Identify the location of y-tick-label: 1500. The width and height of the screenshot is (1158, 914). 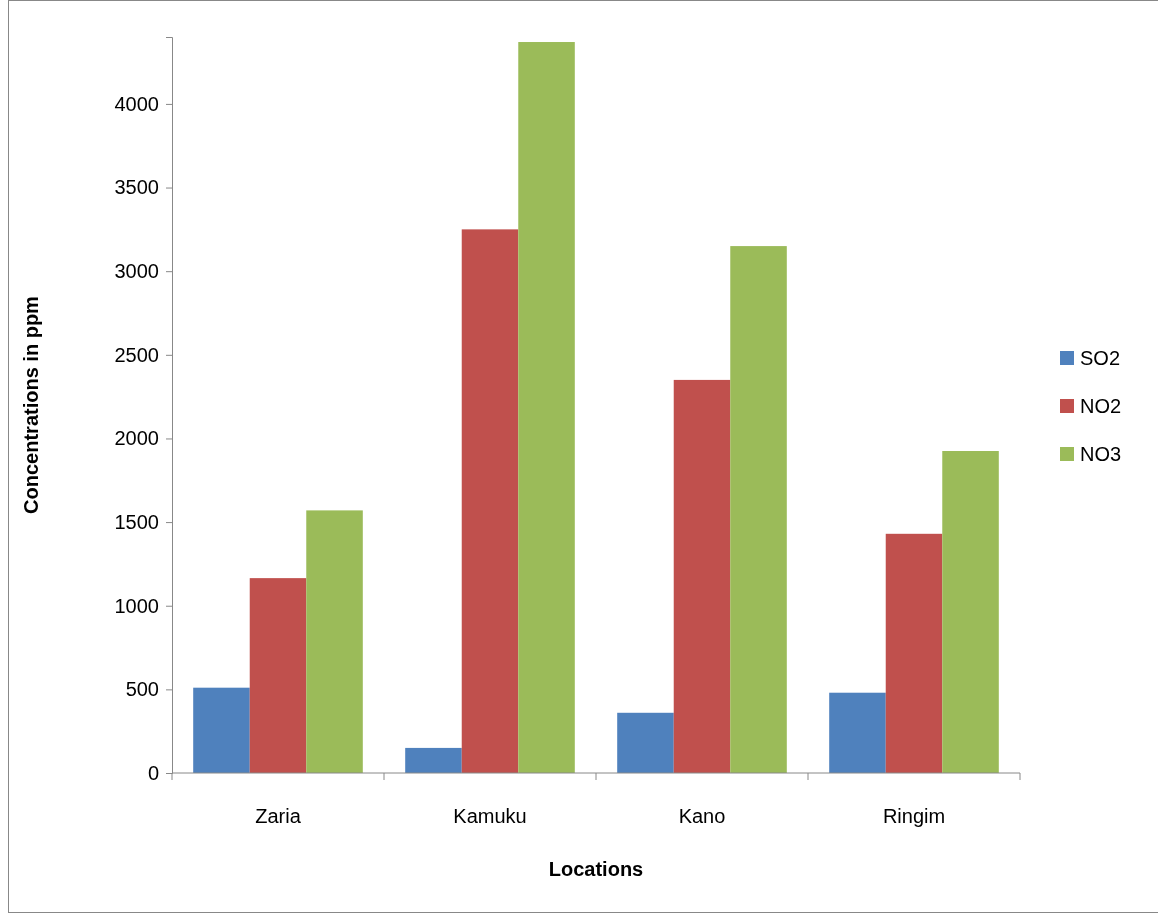
(136, 521).